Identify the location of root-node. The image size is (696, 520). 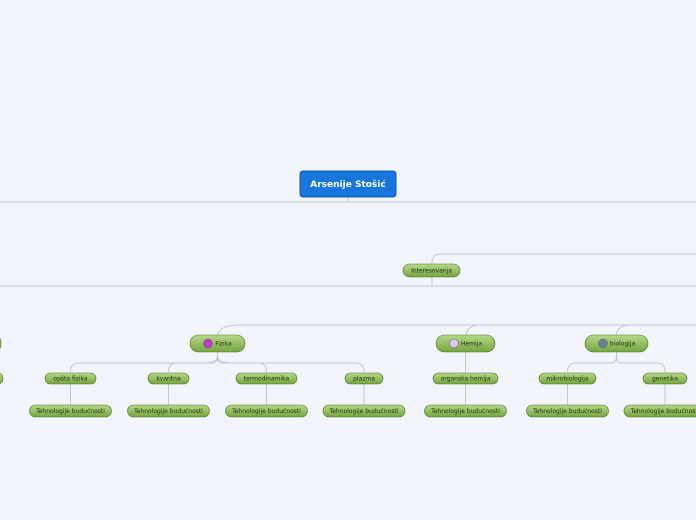
(348, 184).